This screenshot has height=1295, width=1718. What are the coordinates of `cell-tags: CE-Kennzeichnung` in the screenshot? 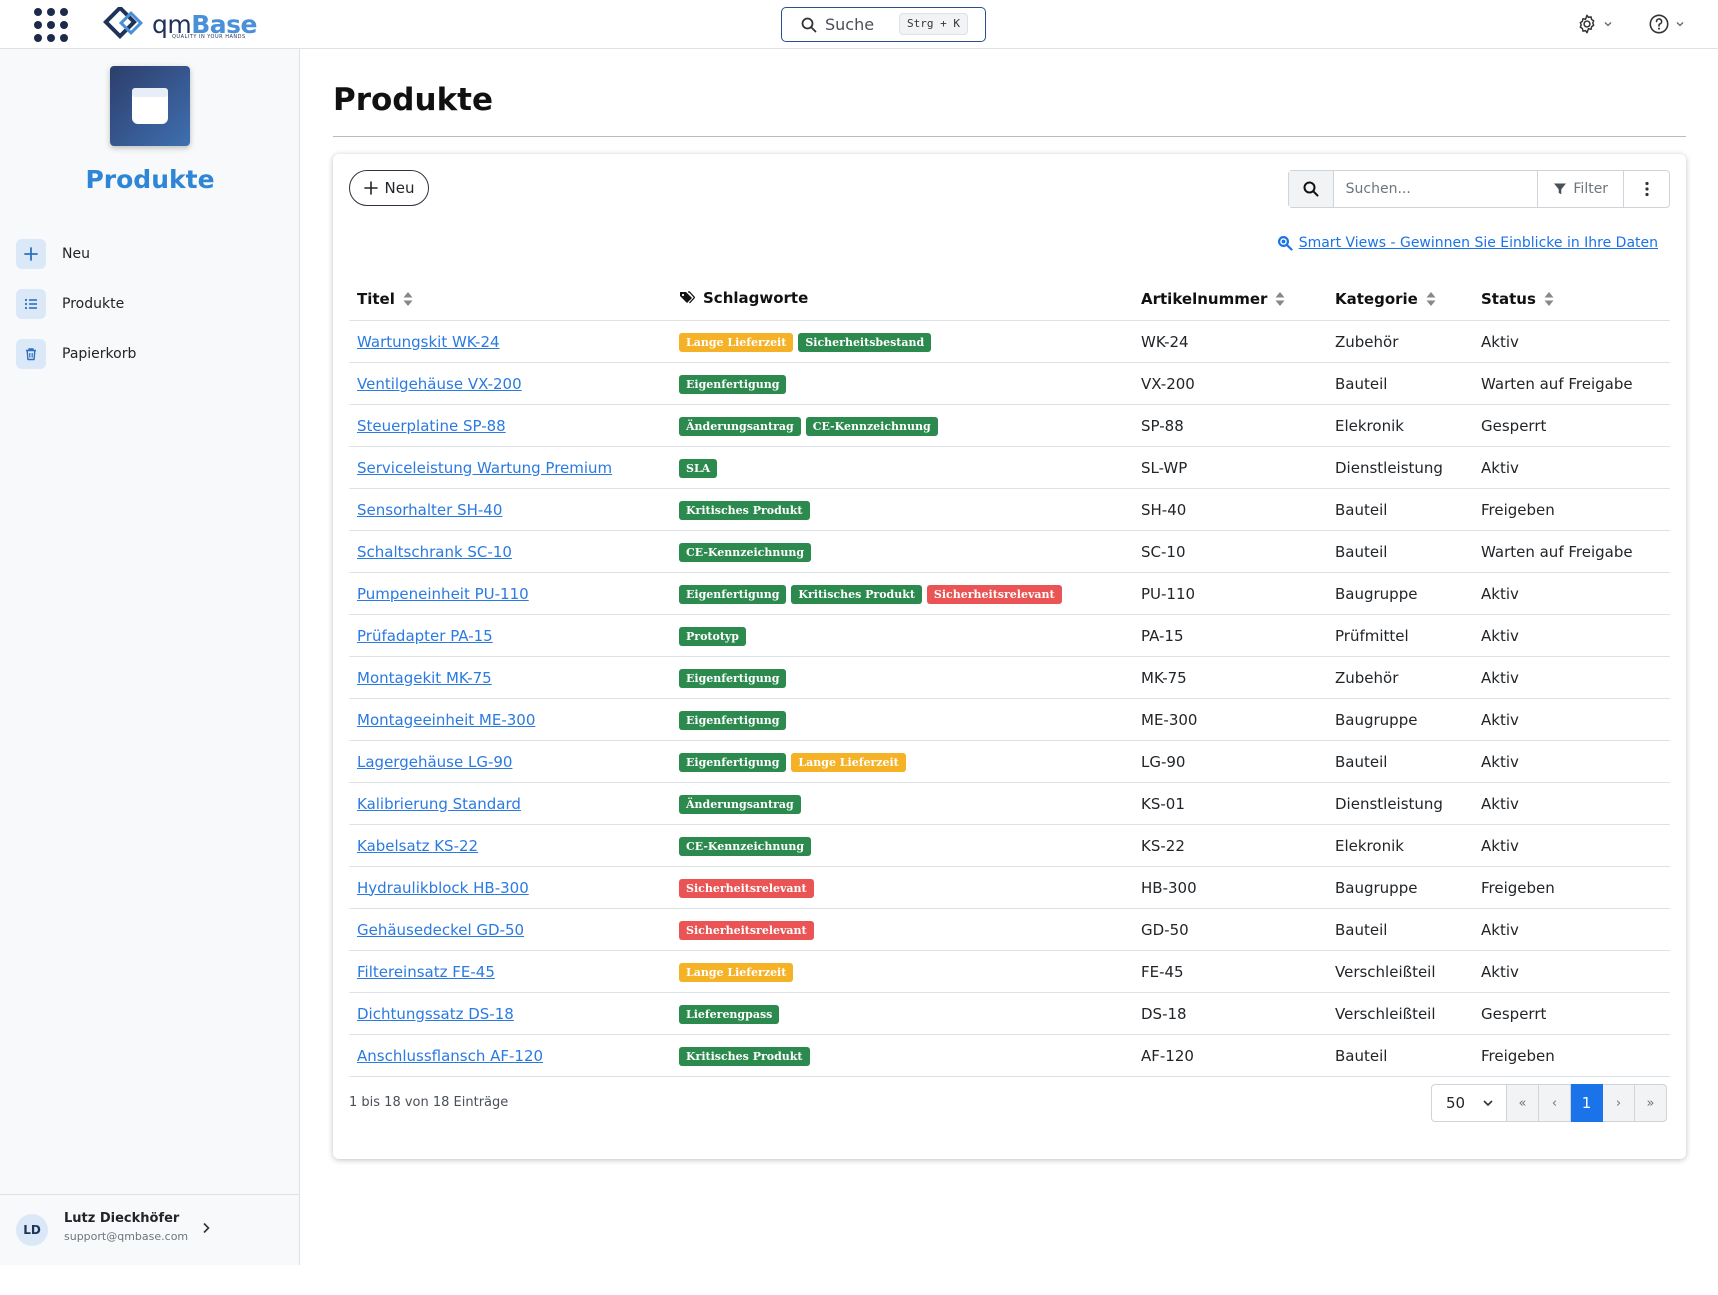 It's located at (902, 551).